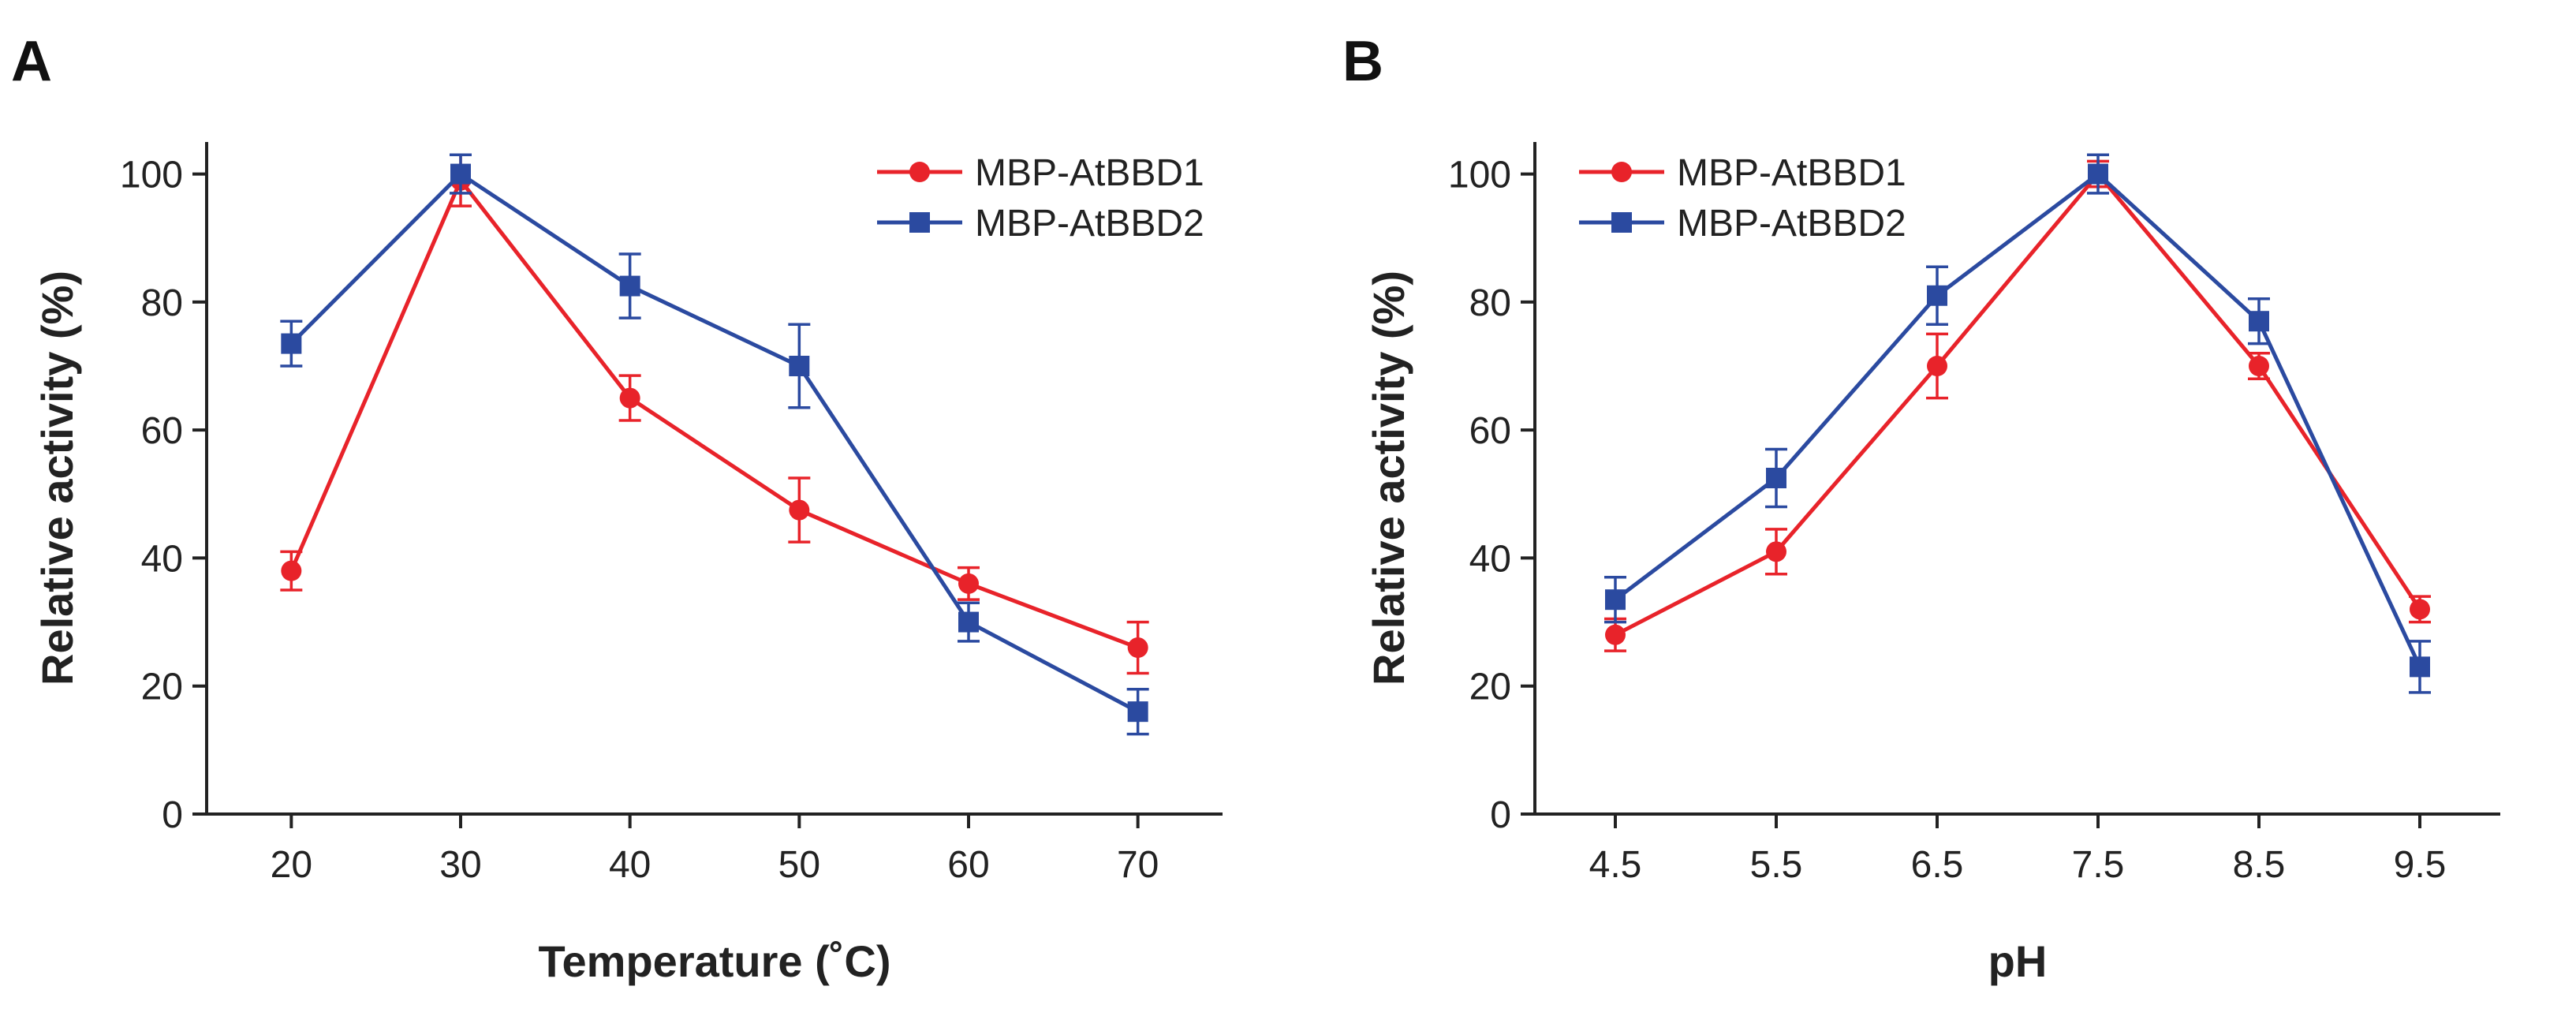 The height and width of the screenshot is (1016, 2576). I want to click on x-tick-label: 70, so click(1138, 865).